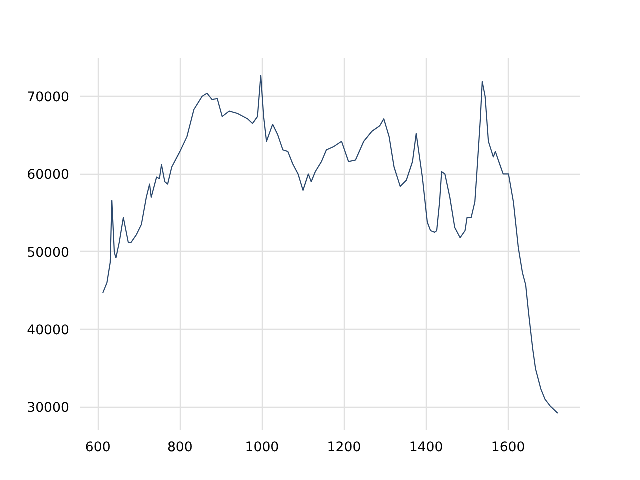 This screenshot has width=640, height=480. I want to click on x-tick-label: 1600, so click(508, 448).